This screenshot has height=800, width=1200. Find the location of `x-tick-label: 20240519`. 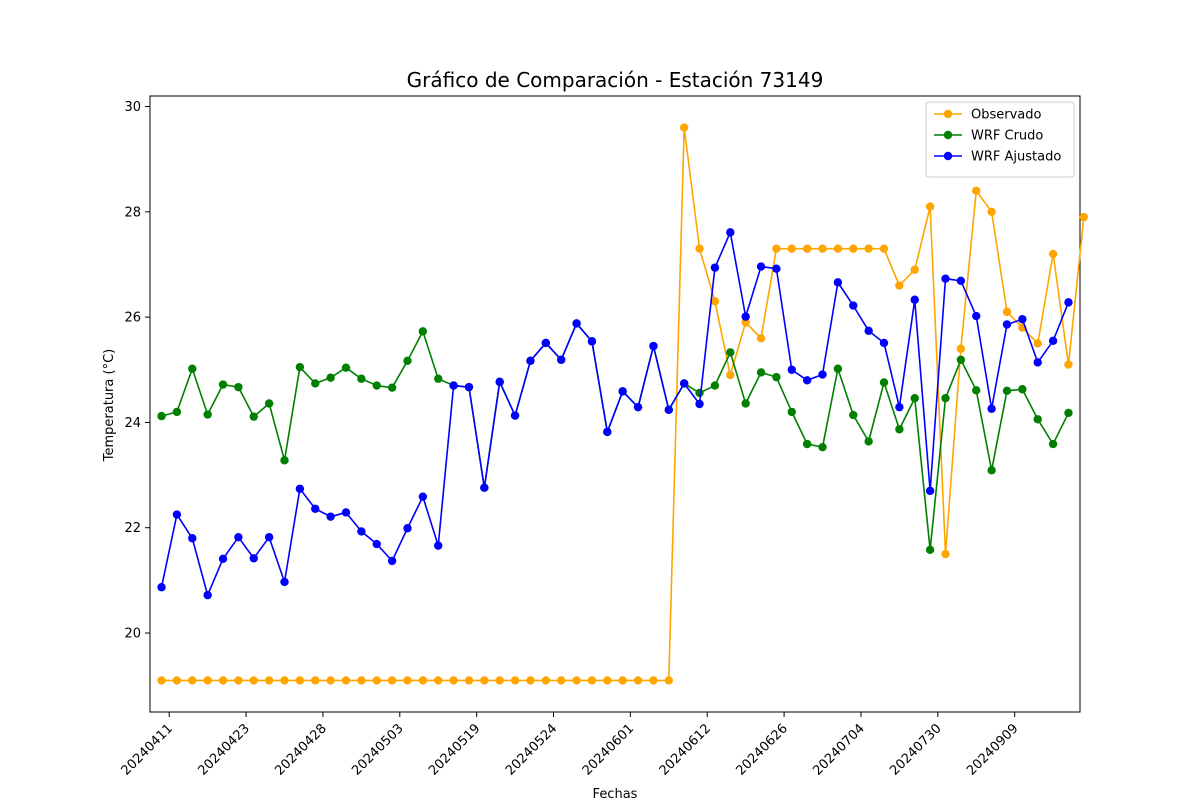

x-tick-label: 20240519 is located at coordinates (454, 749).